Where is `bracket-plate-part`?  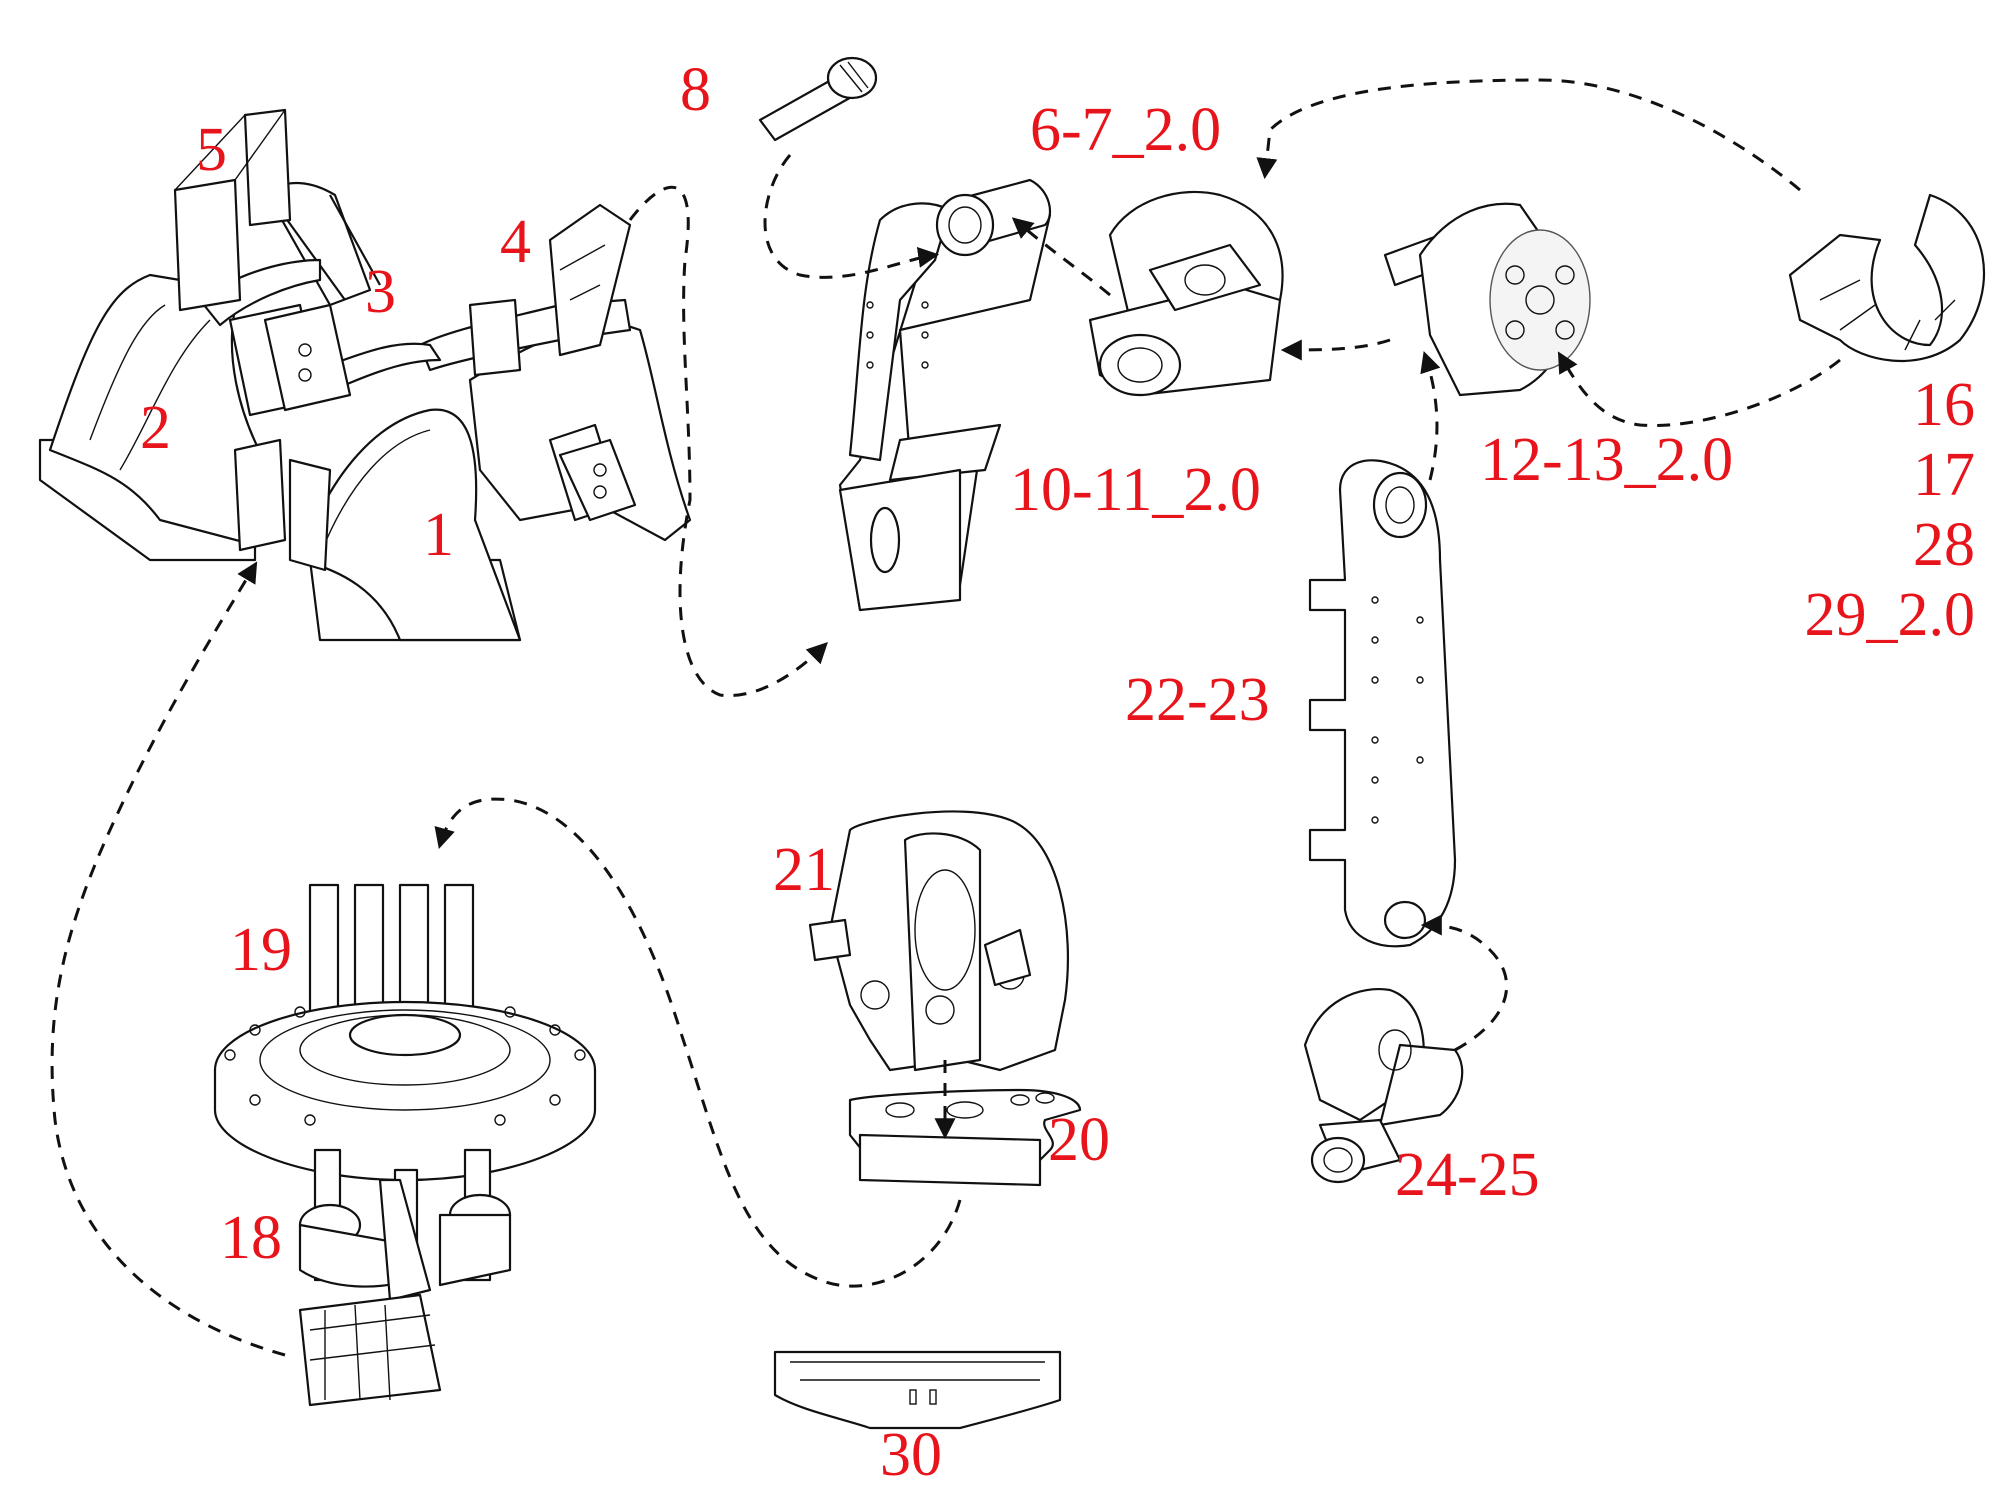
bracket-plate-part is located at coordinates (939, 941).